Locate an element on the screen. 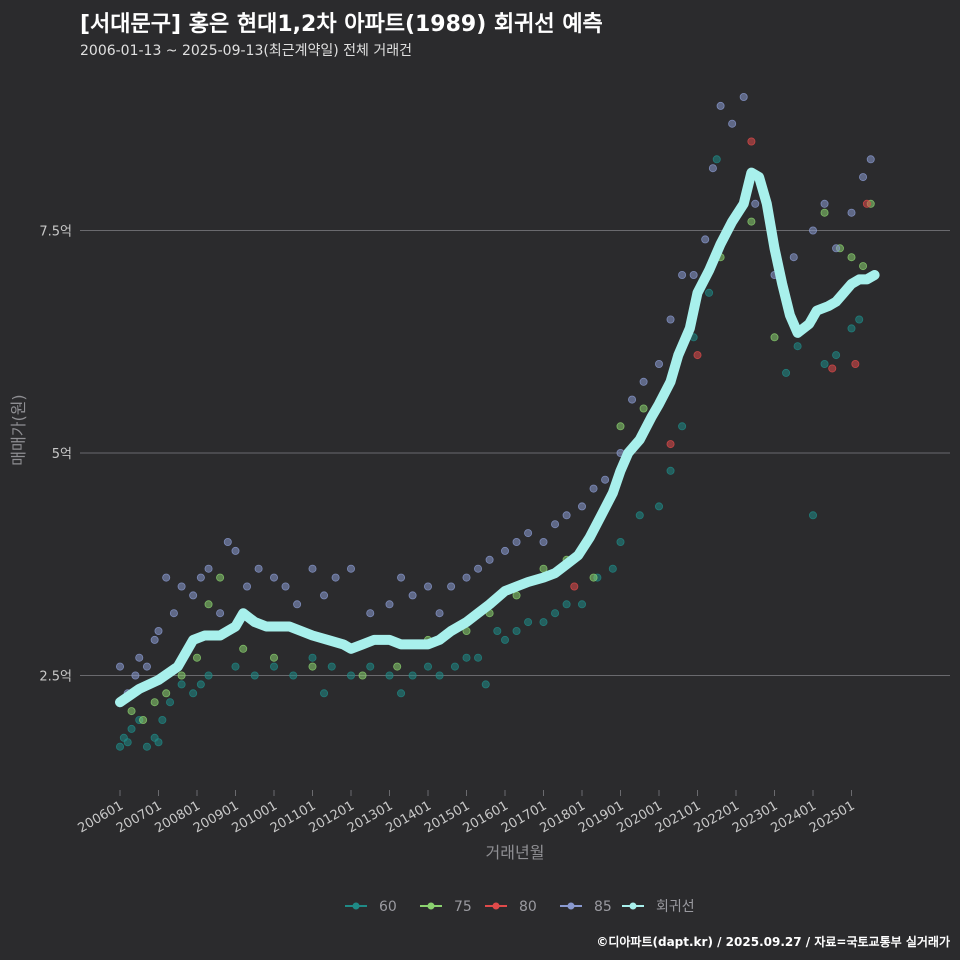 The image size is (960, 960). legend: 60 75 80 85 회귀선 is located at coordinates (520, 907).